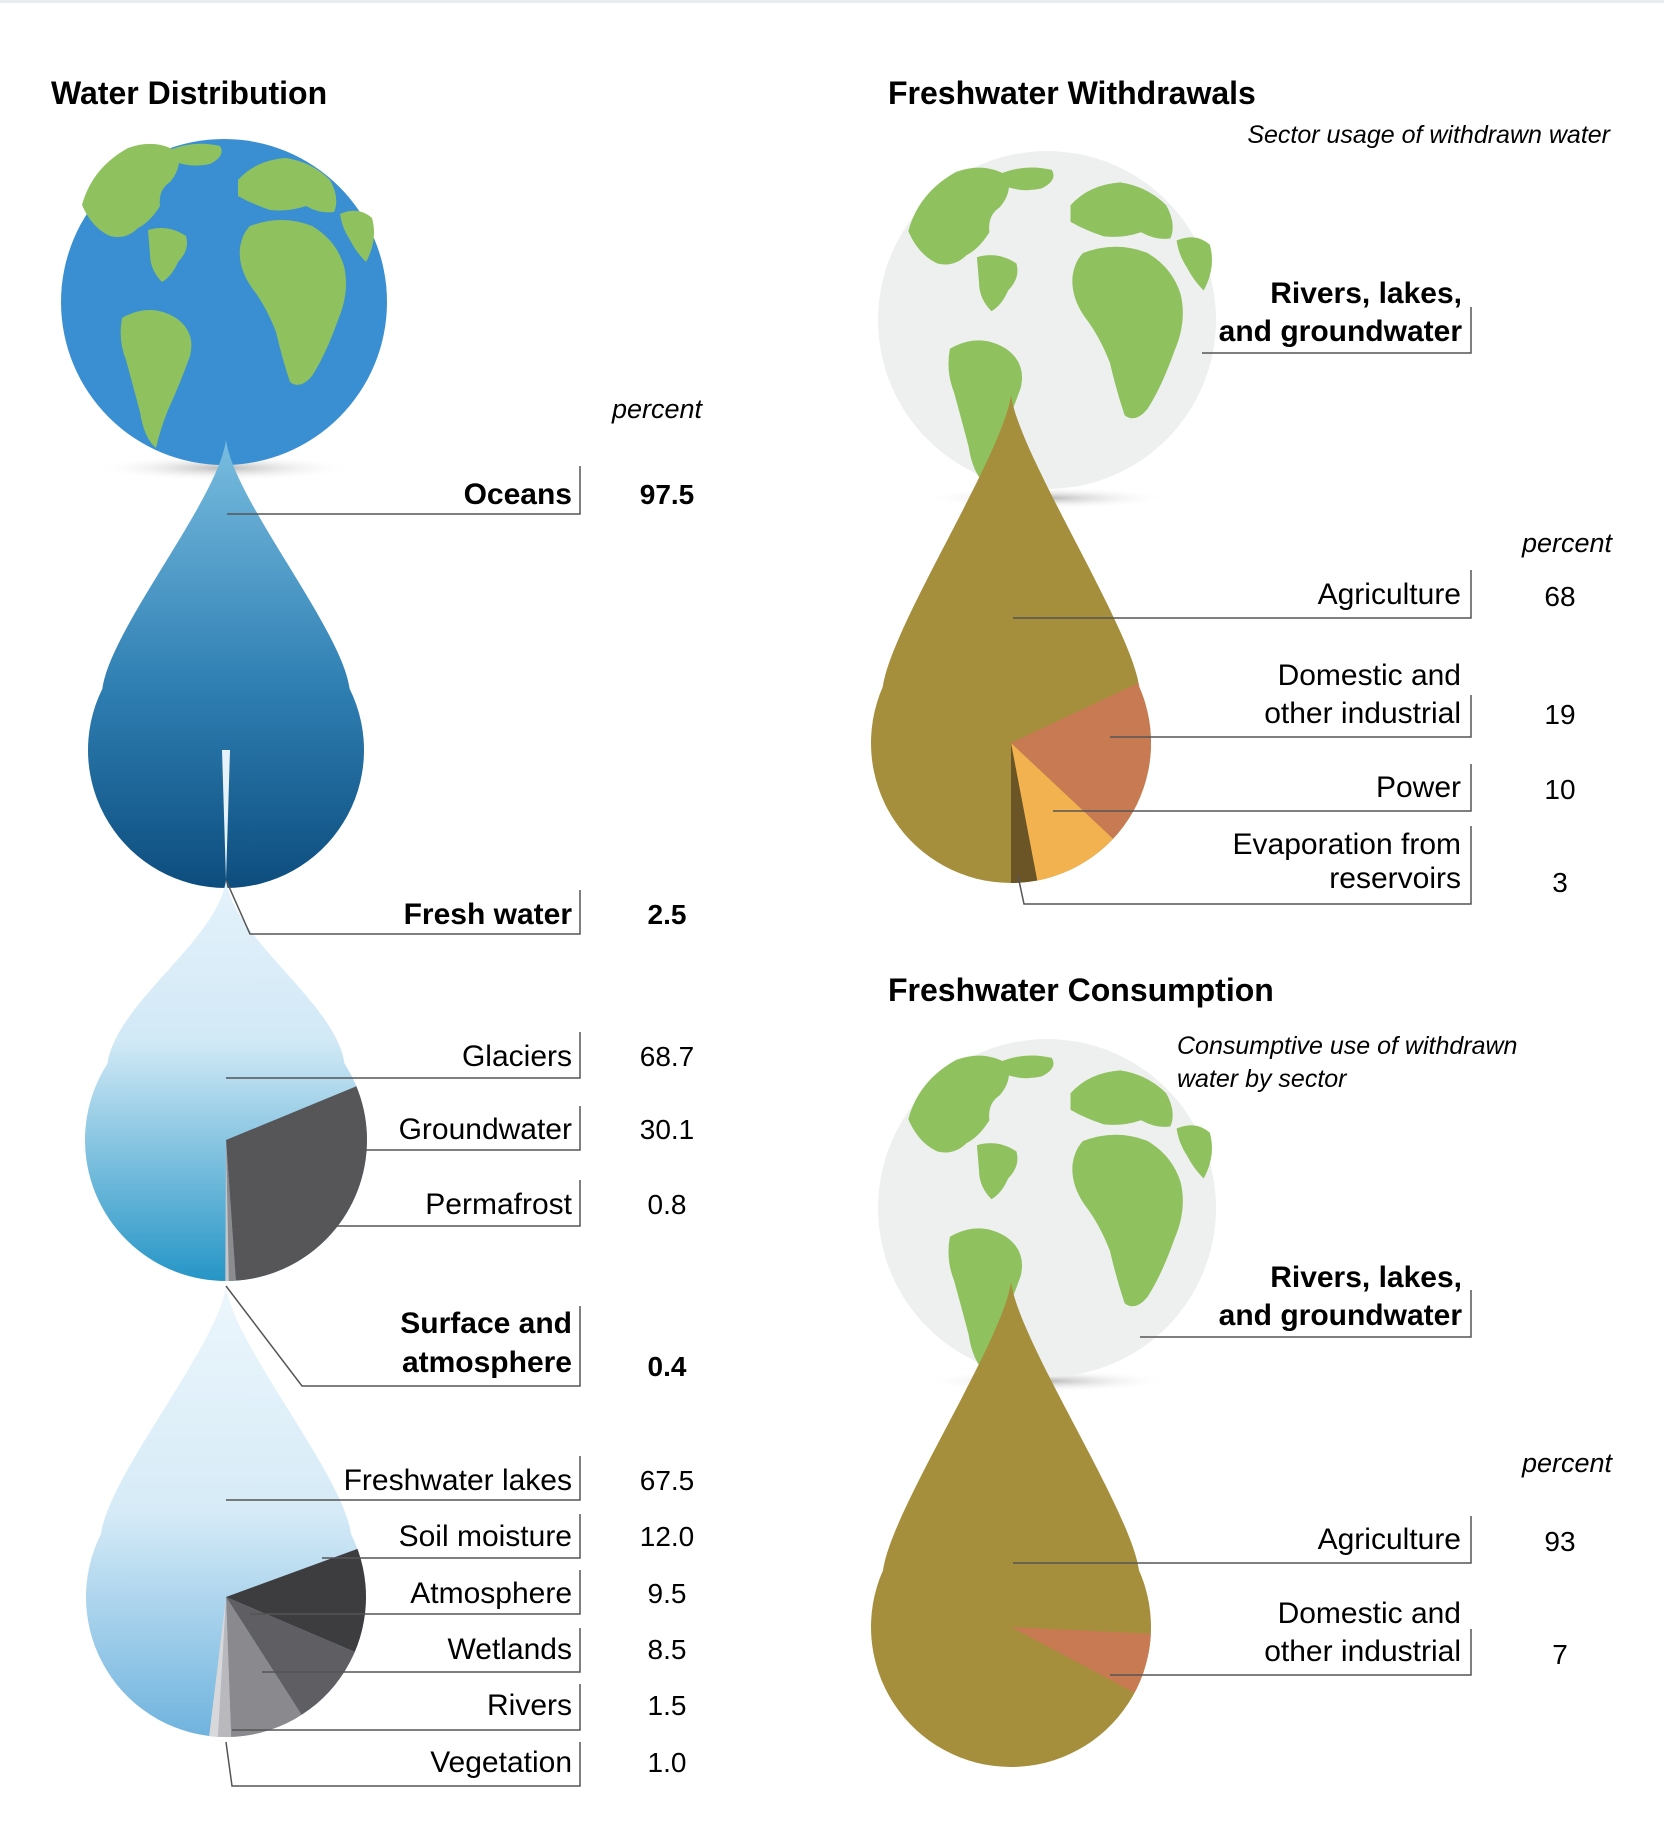 Image resolution: width=1664 pixels, height=1848 pixels. What do you see at coordinates (1244, 865) in the screenshot?
I see `wd-evaporation-leader` at bounding box center [1244, 865].